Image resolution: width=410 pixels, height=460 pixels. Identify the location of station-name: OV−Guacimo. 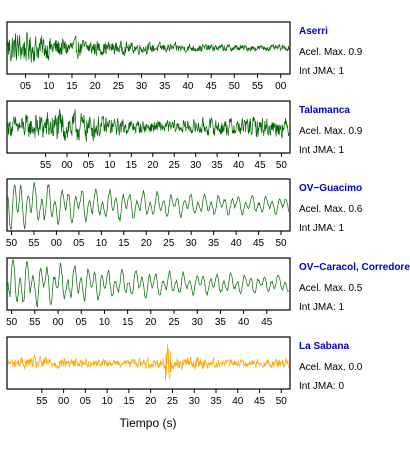
(330, 188).